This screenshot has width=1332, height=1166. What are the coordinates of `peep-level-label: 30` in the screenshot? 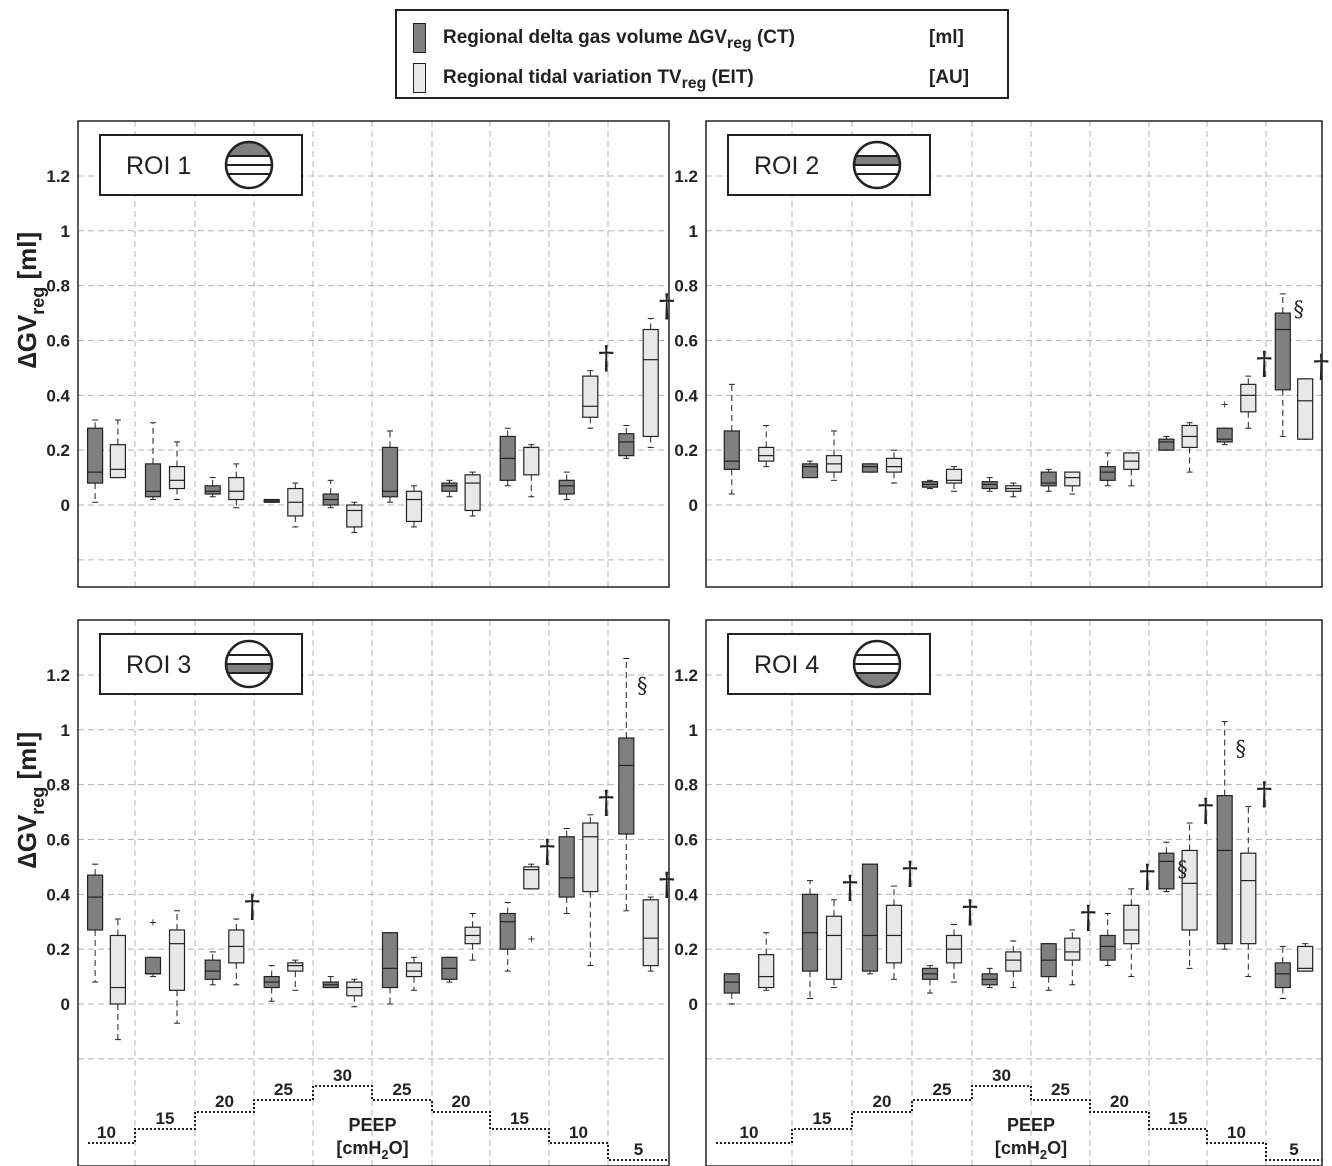 It's located at (1001, 1075).